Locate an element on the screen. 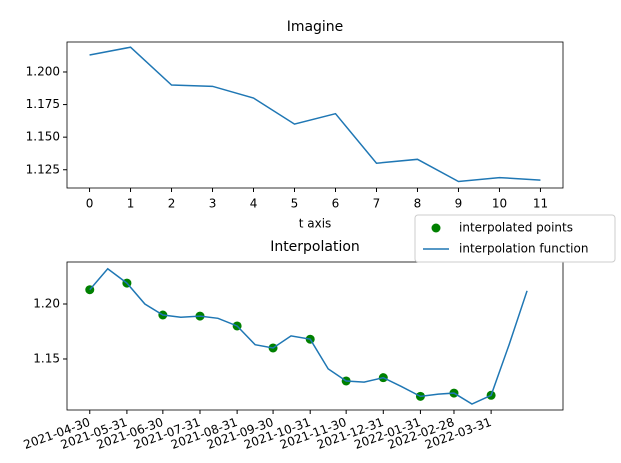  chart-title: Imagine is located at coordinates (315, 27).